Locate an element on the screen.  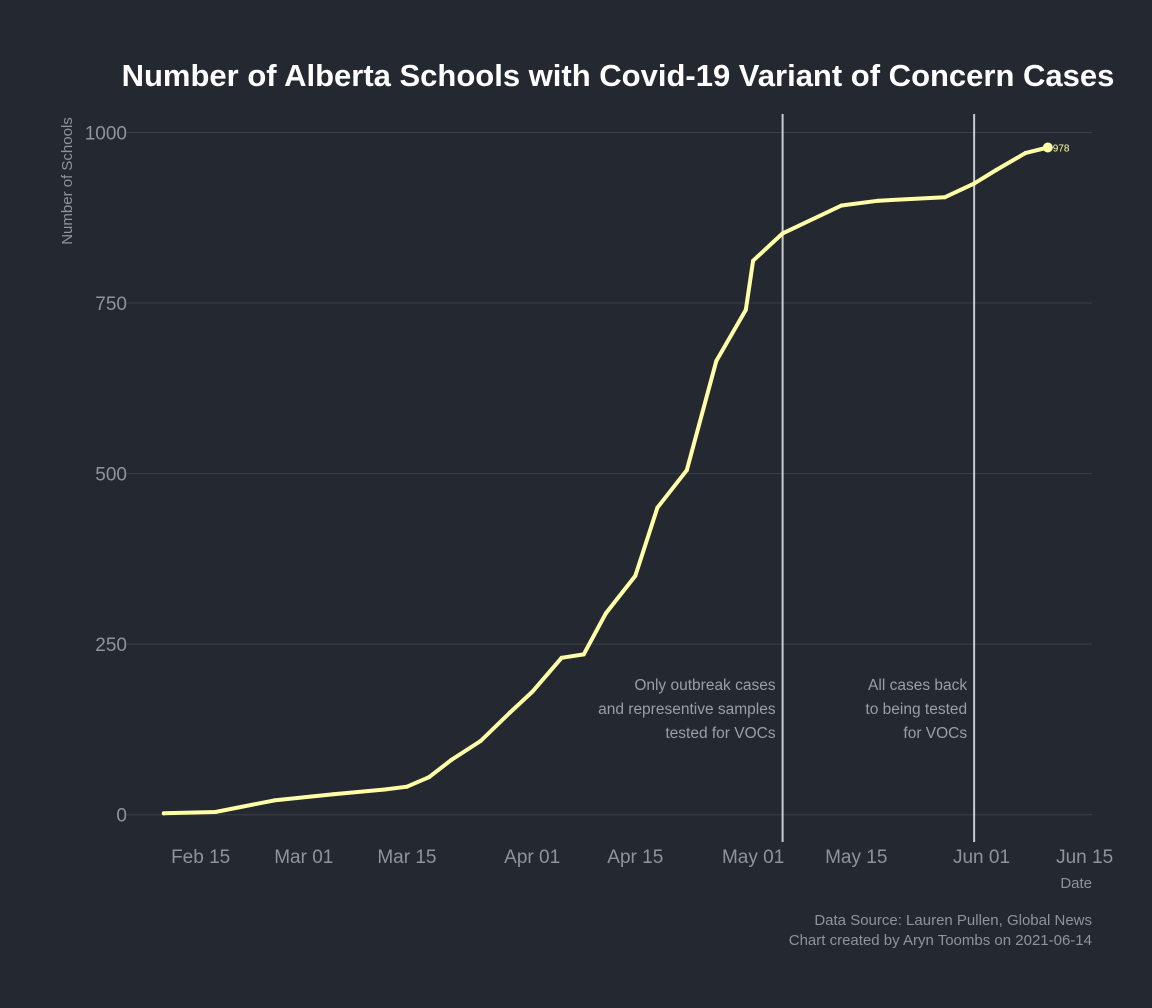
annotation-text: to being tested is located at coordinates (916, 709).